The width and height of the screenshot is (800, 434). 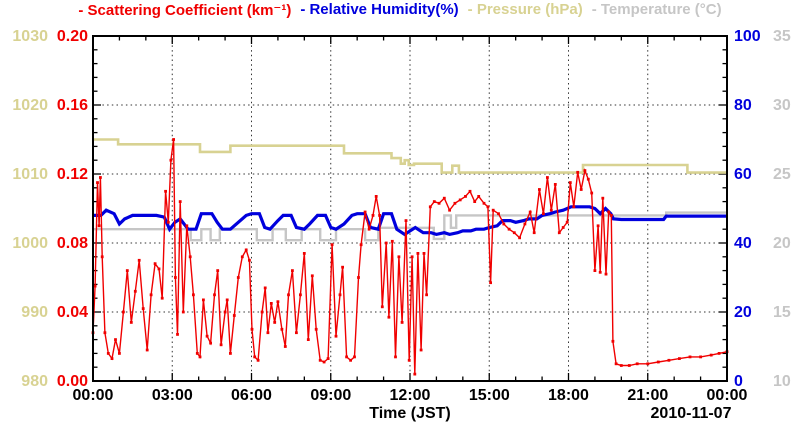 What do you see at coordinates (72, 312) in the screenshot?
I see `scattering-tick-label: 0.04` at bounding box center [72, 312].